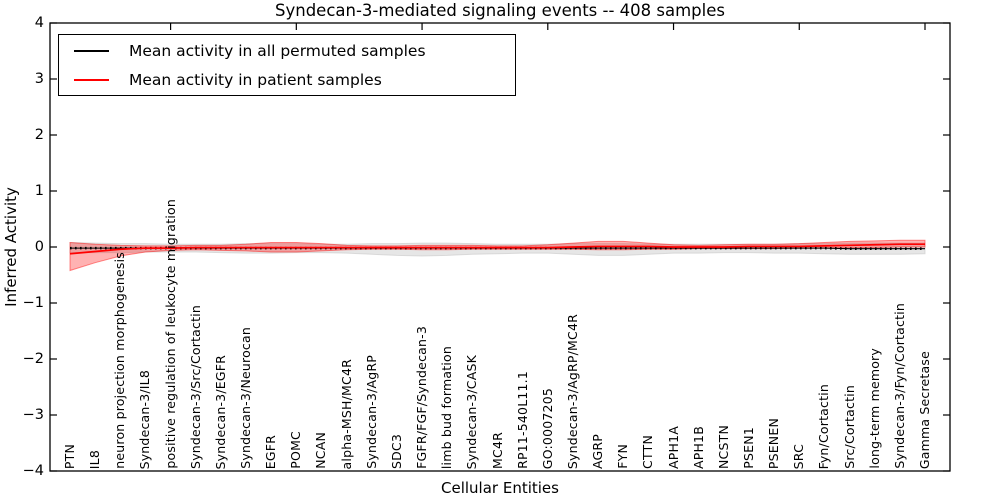 This screenshot has height=500, width=1000. I want to click on x-category-label: IL8, so click(95, 459).